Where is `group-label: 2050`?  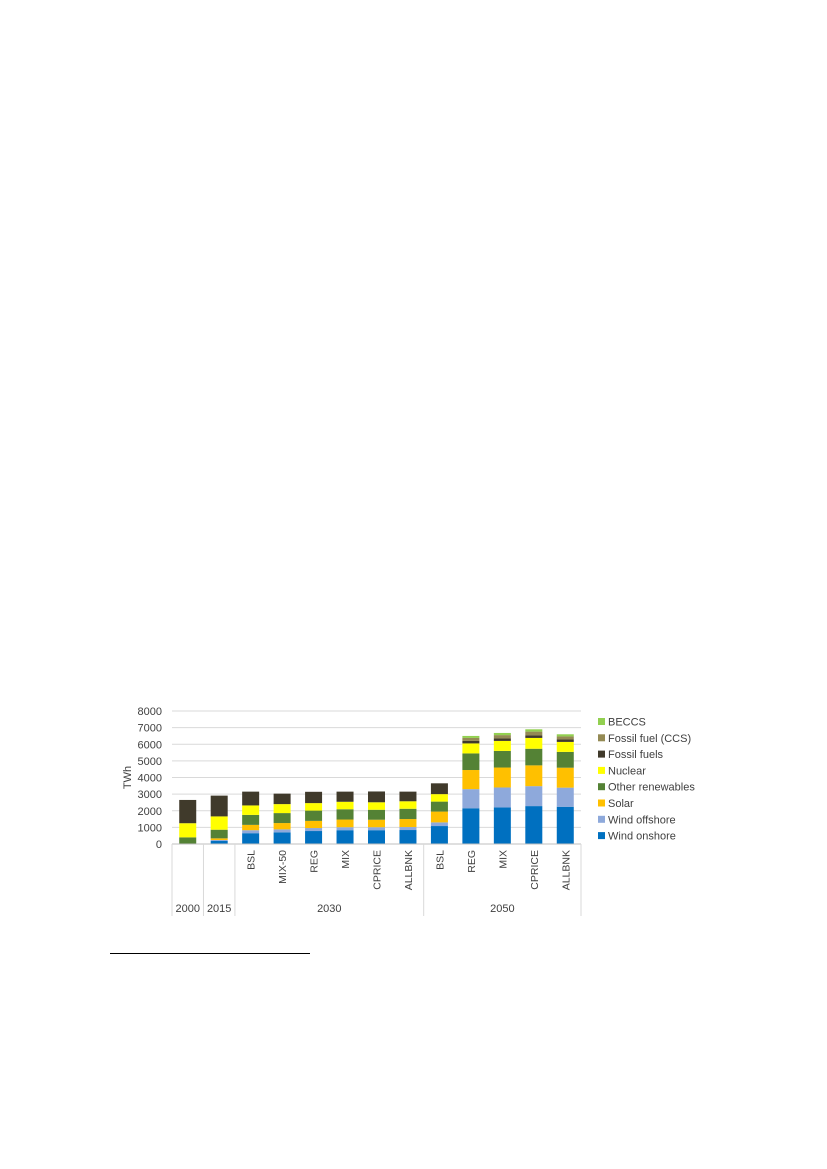 group-label: 2050 is located at coordinates (502, 909).